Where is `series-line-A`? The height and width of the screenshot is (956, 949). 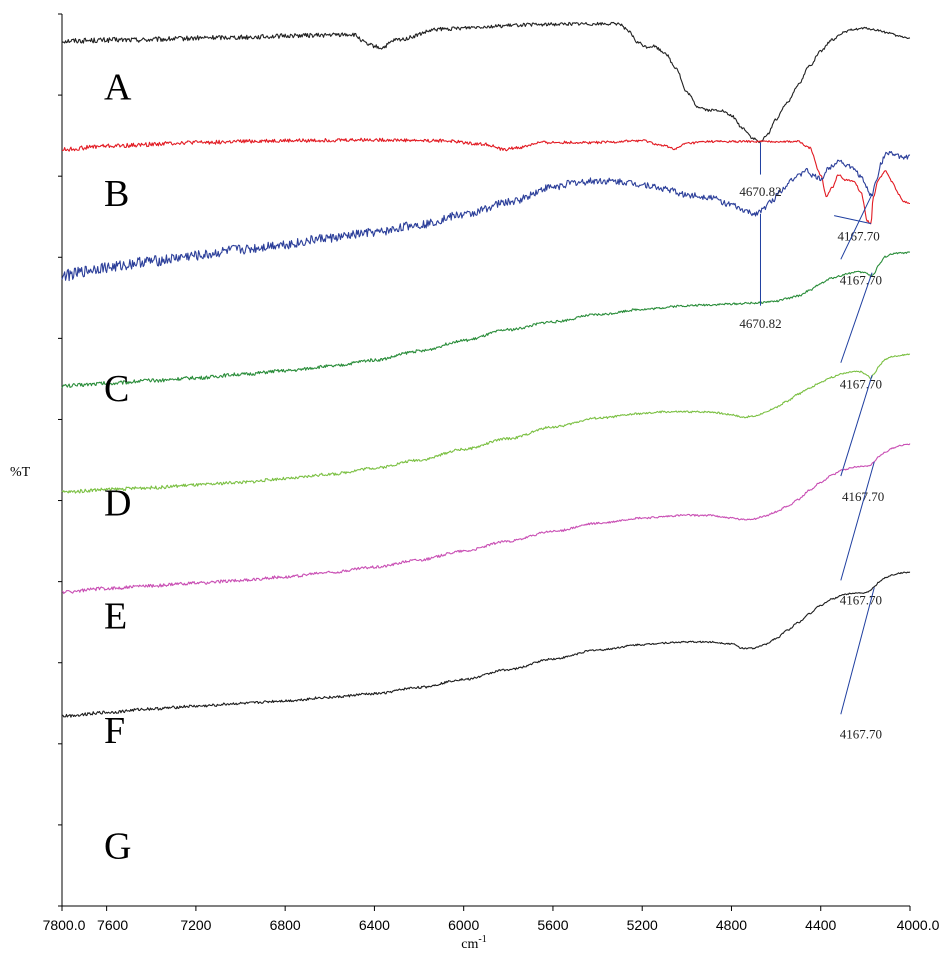
series-line-A is located at coordinates (486, 82).